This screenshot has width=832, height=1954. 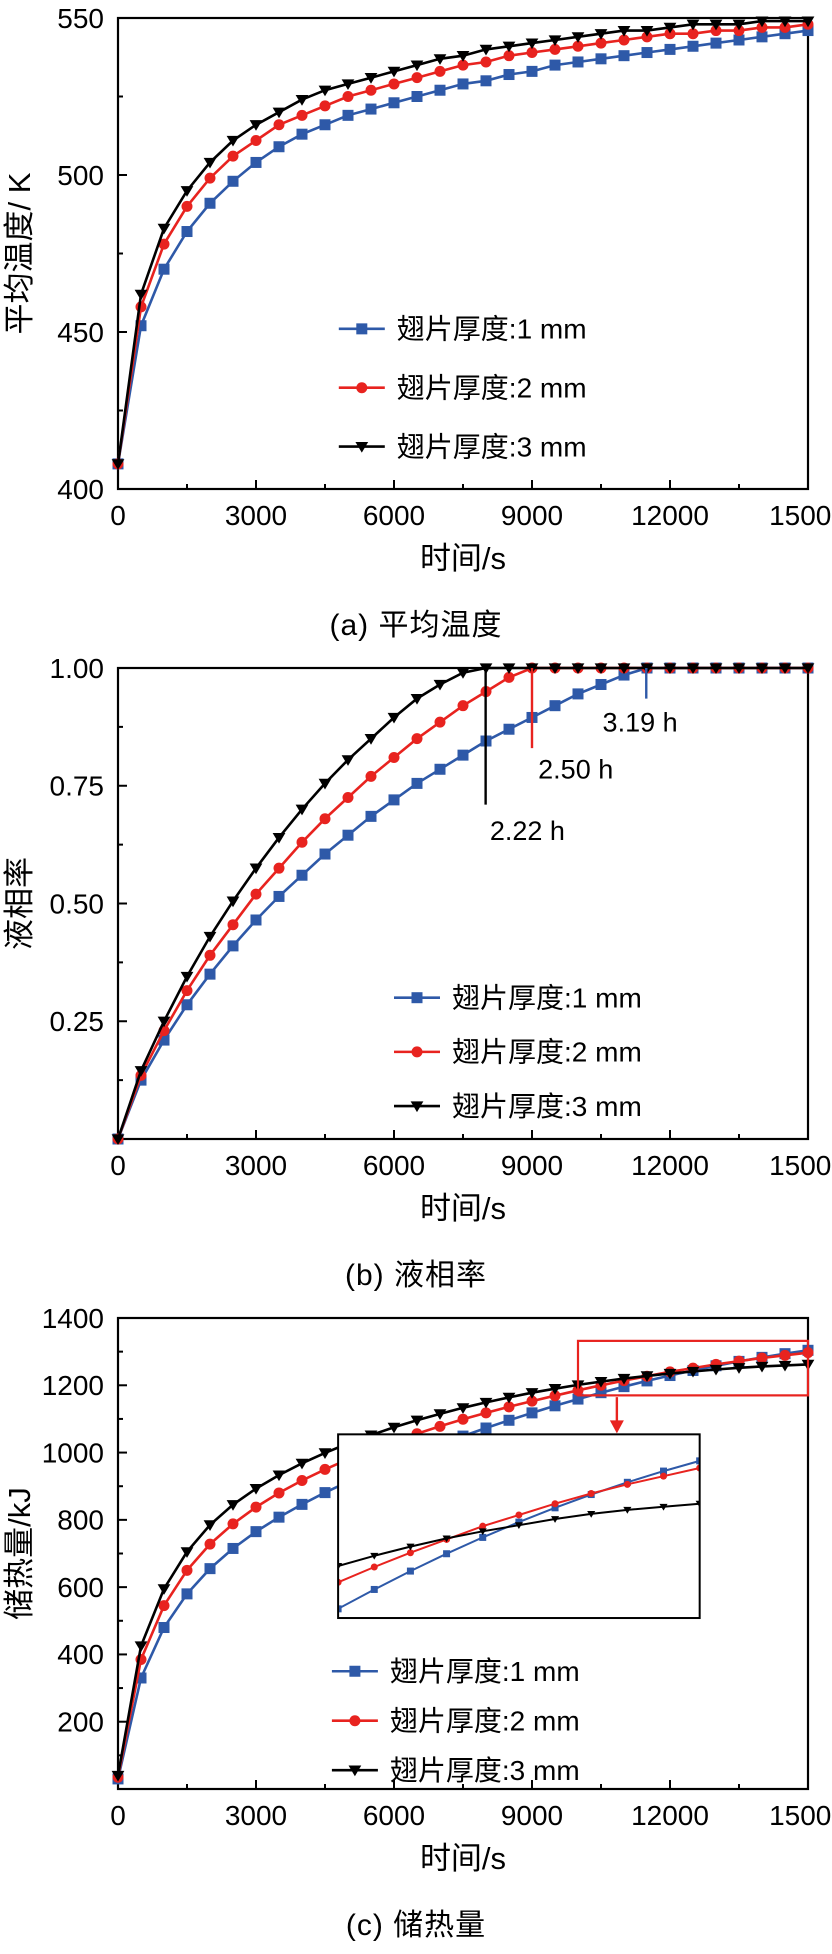 I want to click on y-axis-label: 平均温度/ K, so click(x=19, y=253).